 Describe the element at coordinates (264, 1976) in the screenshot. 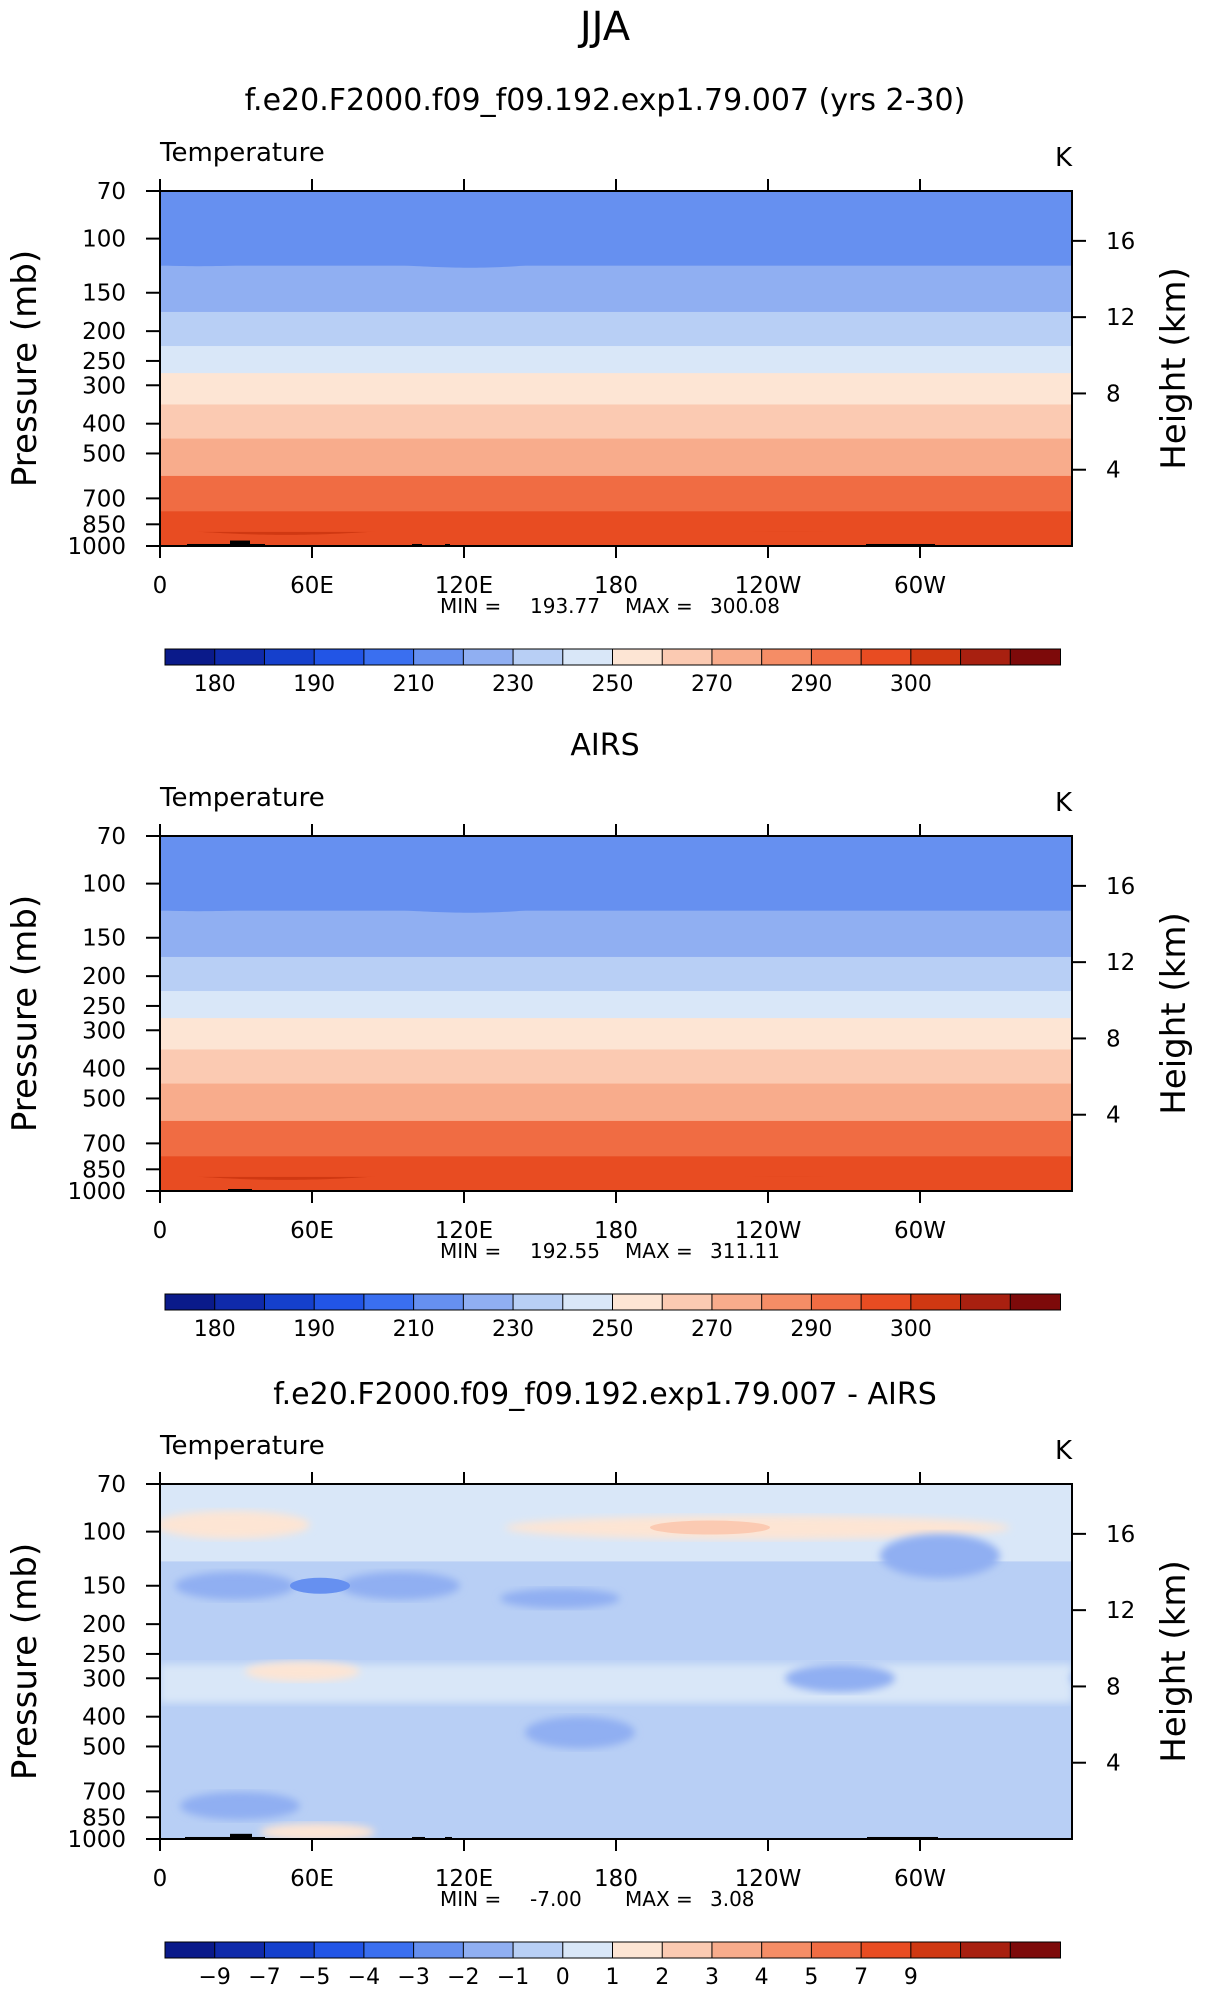

I see `colorbar-label: −7` at that location.